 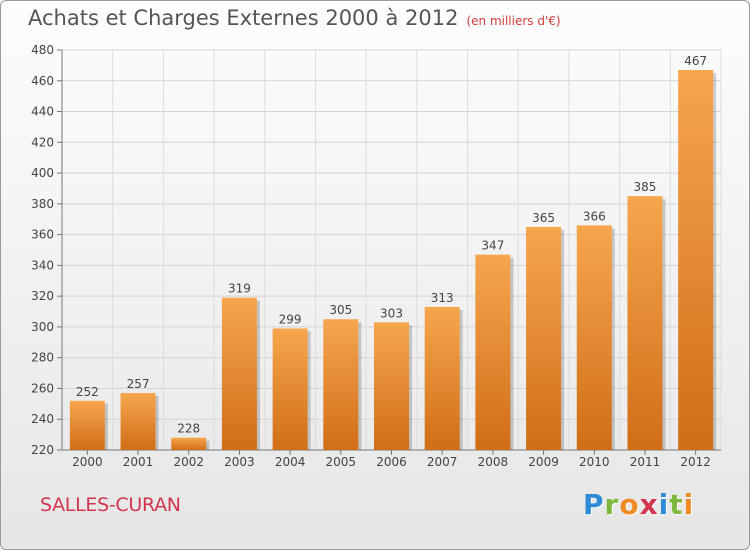 I want to click on x-tick-label: 2006, so click(x=391, y=462).